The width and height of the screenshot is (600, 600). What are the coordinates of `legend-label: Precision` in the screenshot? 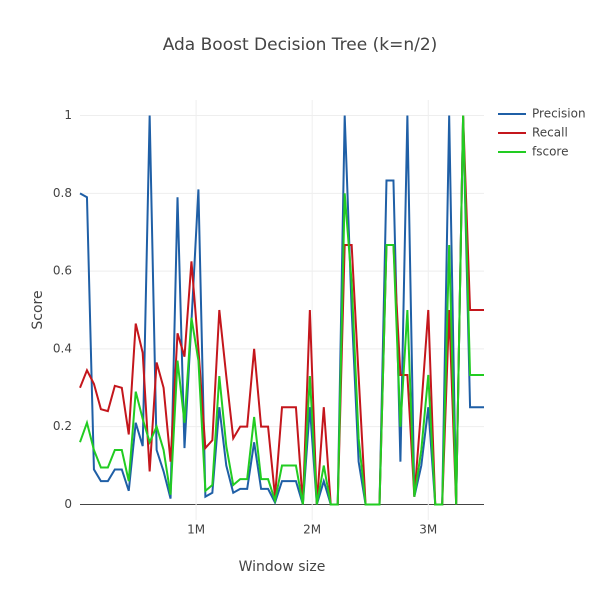 It's located at (559, 114).